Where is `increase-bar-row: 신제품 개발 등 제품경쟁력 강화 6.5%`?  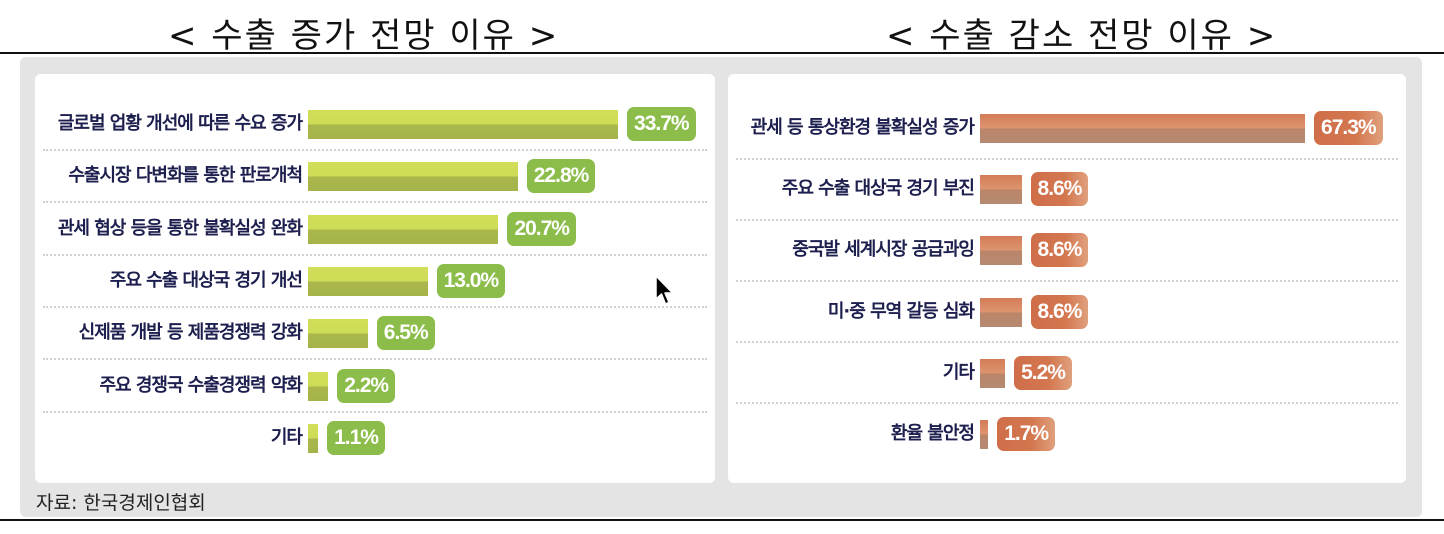
increase-bar-row: 신제품 개발 등 제품경쟁력 강화 6.5% is located at coordinates (375, 333).